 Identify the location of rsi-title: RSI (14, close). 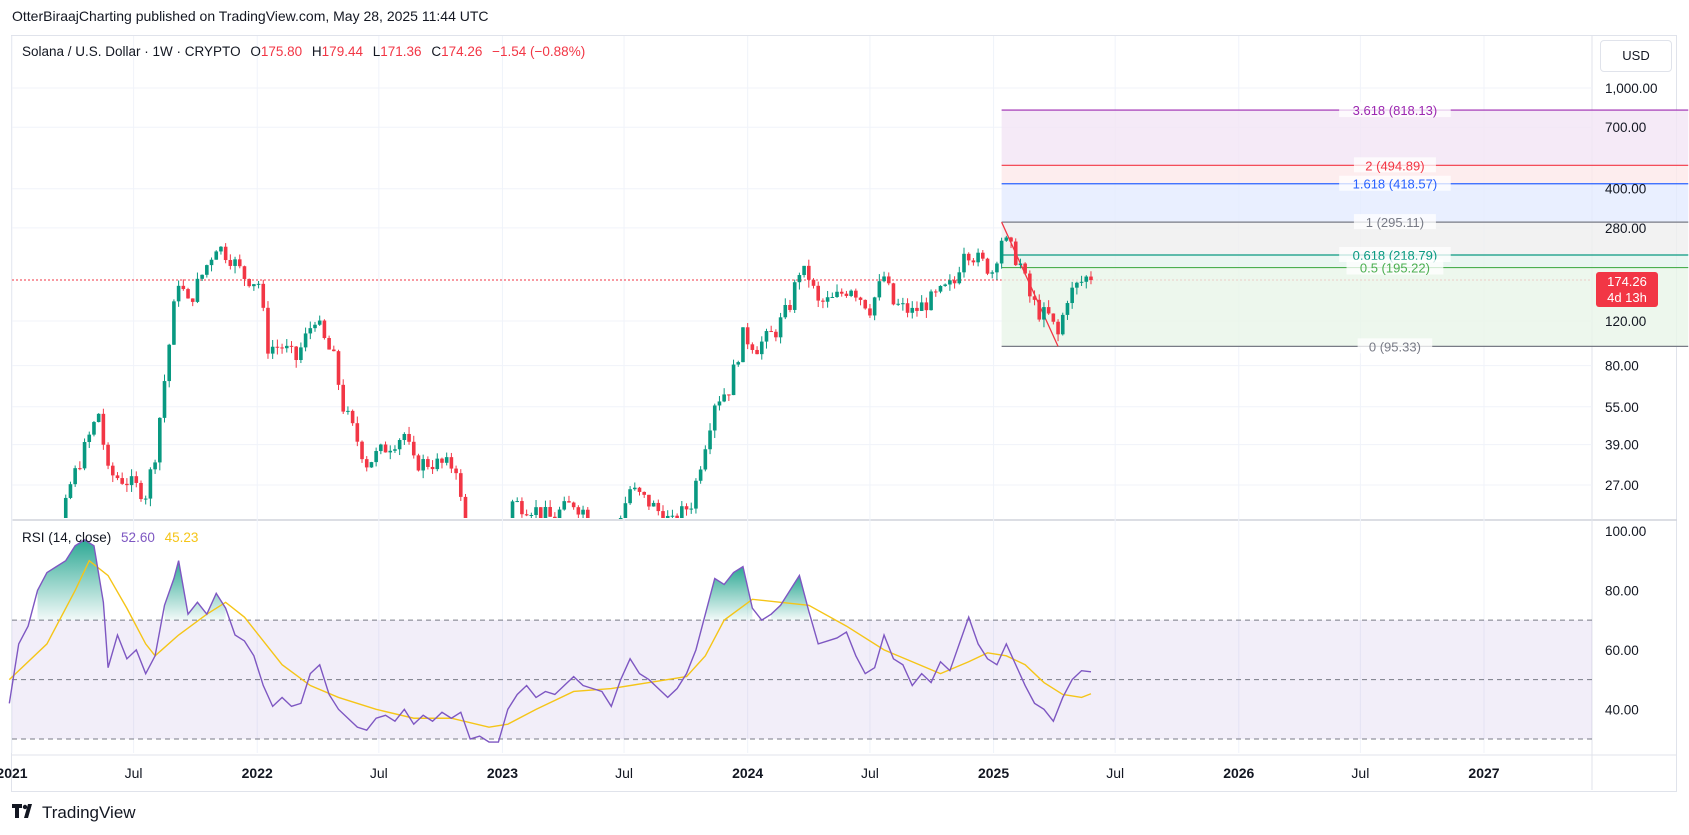
(67, 537).